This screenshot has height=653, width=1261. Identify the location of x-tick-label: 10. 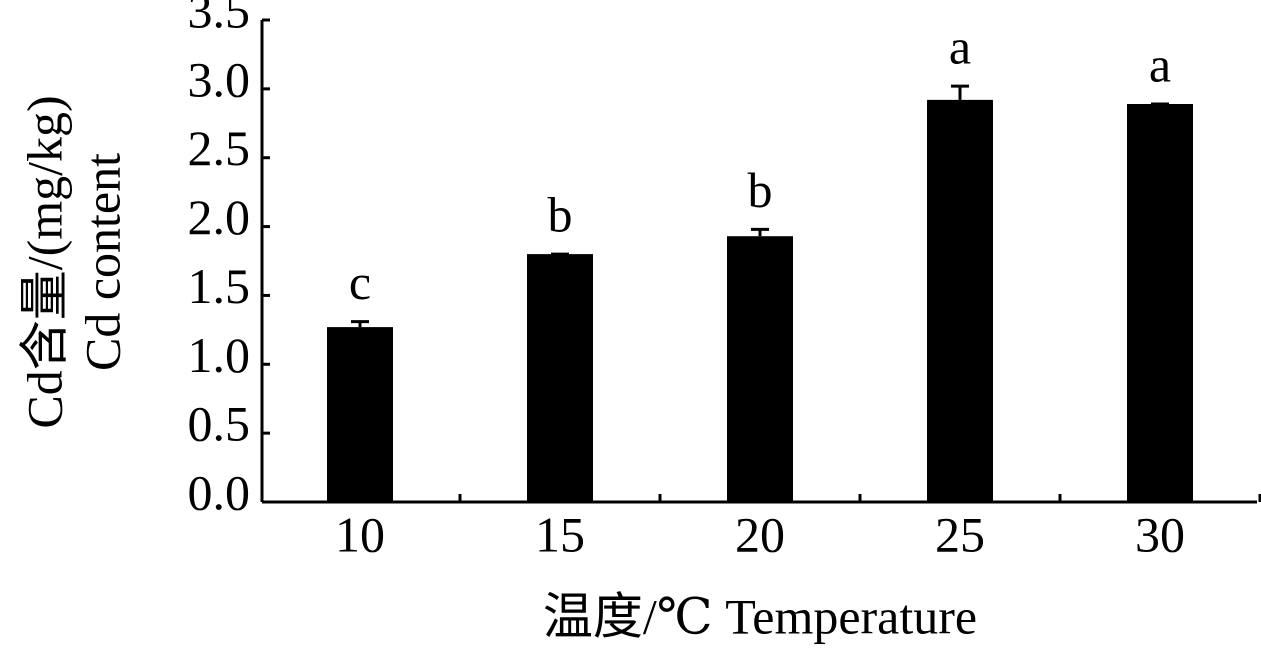
(360, 534).